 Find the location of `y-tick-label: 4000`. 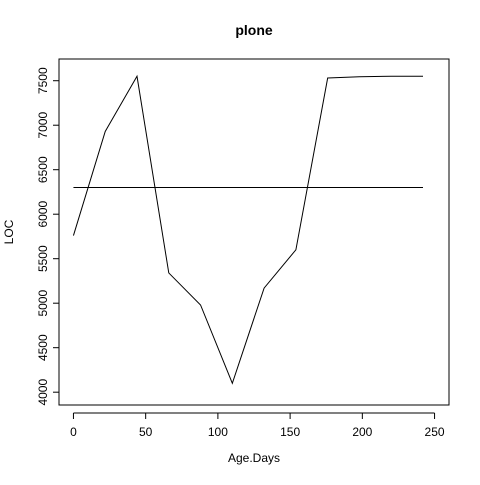

y-tick-label: 4000 is located at coordinates (43, 392).